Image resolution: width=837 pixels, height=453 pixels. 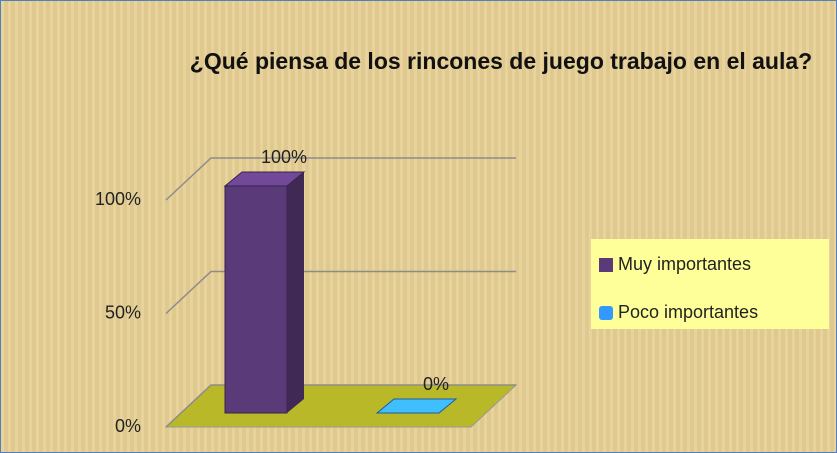 I want to click on y-tick-label: 0%, so click(x=128, y=426).